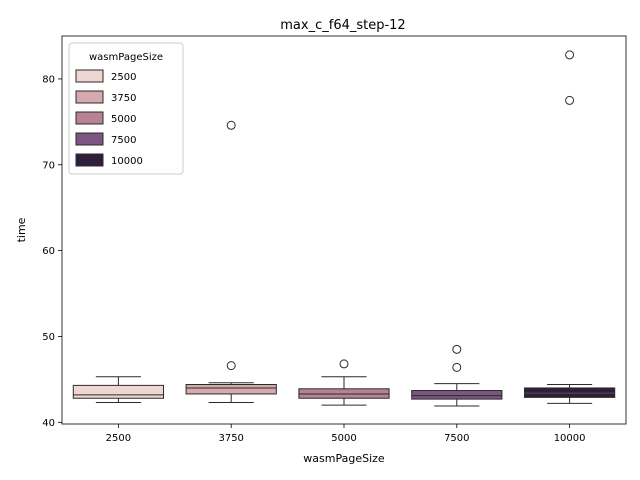  Describe the element at coordinates (48, 165) in the screenshot. I see `y-tick-label: 70` at that location.